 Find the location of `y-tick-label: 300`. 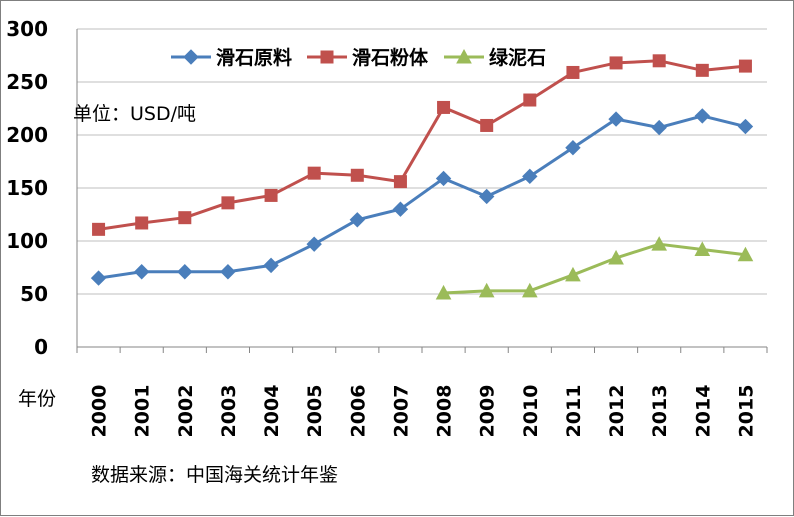

y-tick-label: 300 is located at coordinates (27, 29).